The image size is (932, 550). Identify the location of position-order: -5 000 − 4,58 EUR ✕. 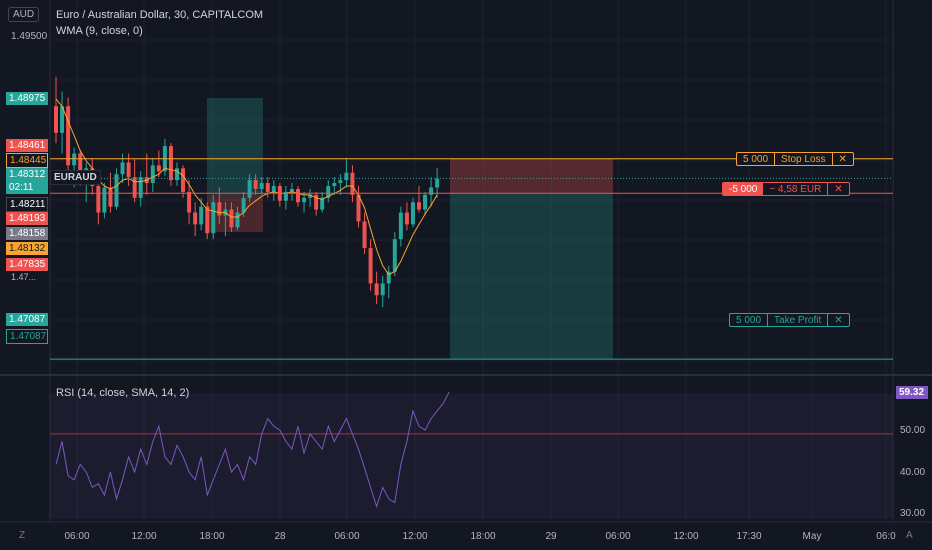
(786, 189).